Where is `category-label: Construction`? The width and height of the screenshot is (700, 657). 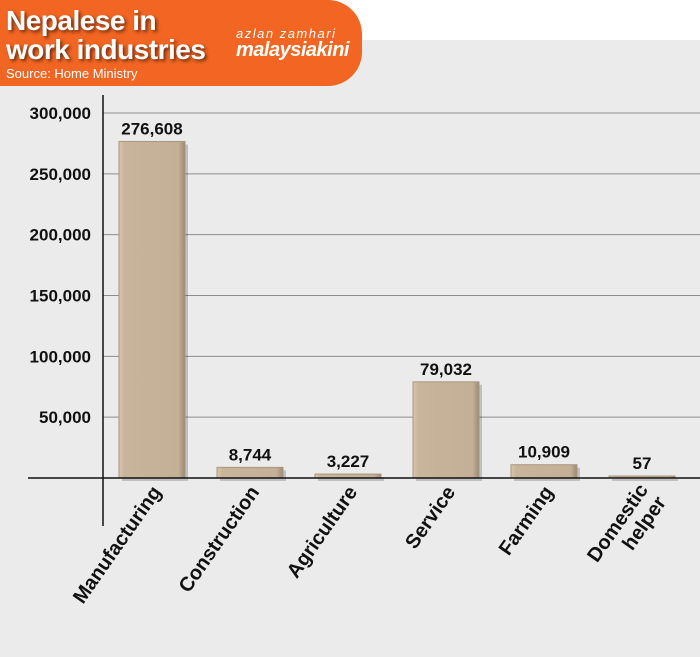 category-label: Construction is located at coordinates (219, 539).